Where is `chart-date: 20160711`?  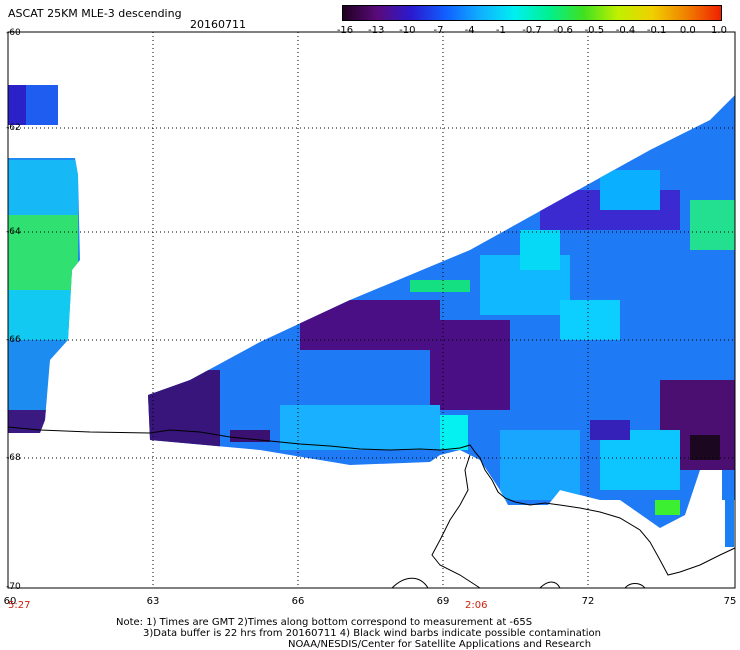
chart-date: 20160711 is located at coordinates (218, 24).